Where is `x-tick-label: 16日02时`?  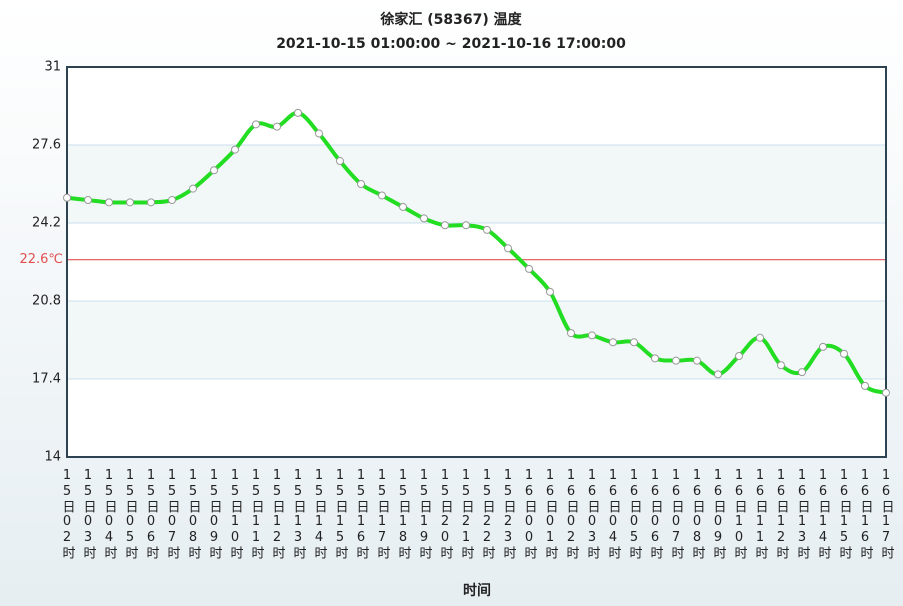
x-tick-label: 16日02时 is located at coordinates (571, 514).